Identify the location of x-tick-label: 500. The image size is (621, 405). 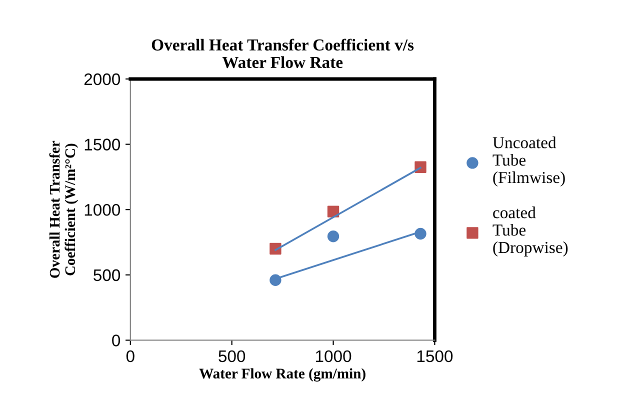
(232, 356).